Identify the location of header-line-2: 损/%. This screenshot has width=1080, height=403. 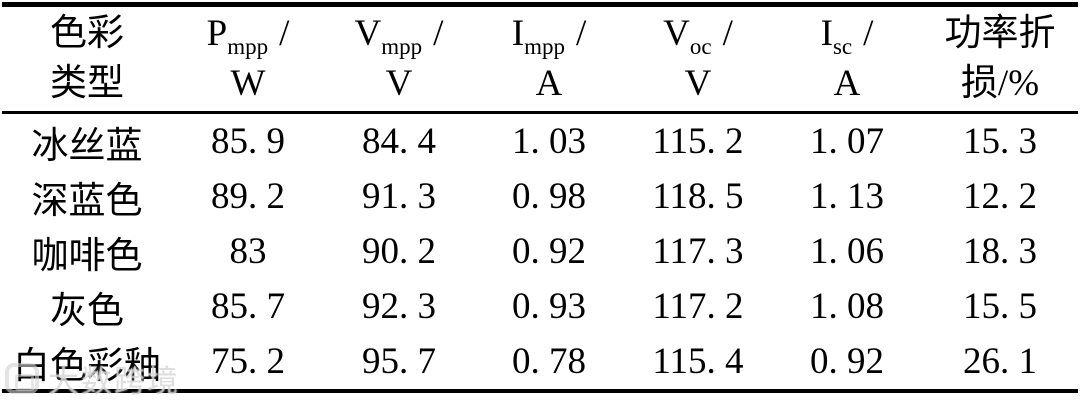
(1000, 83).